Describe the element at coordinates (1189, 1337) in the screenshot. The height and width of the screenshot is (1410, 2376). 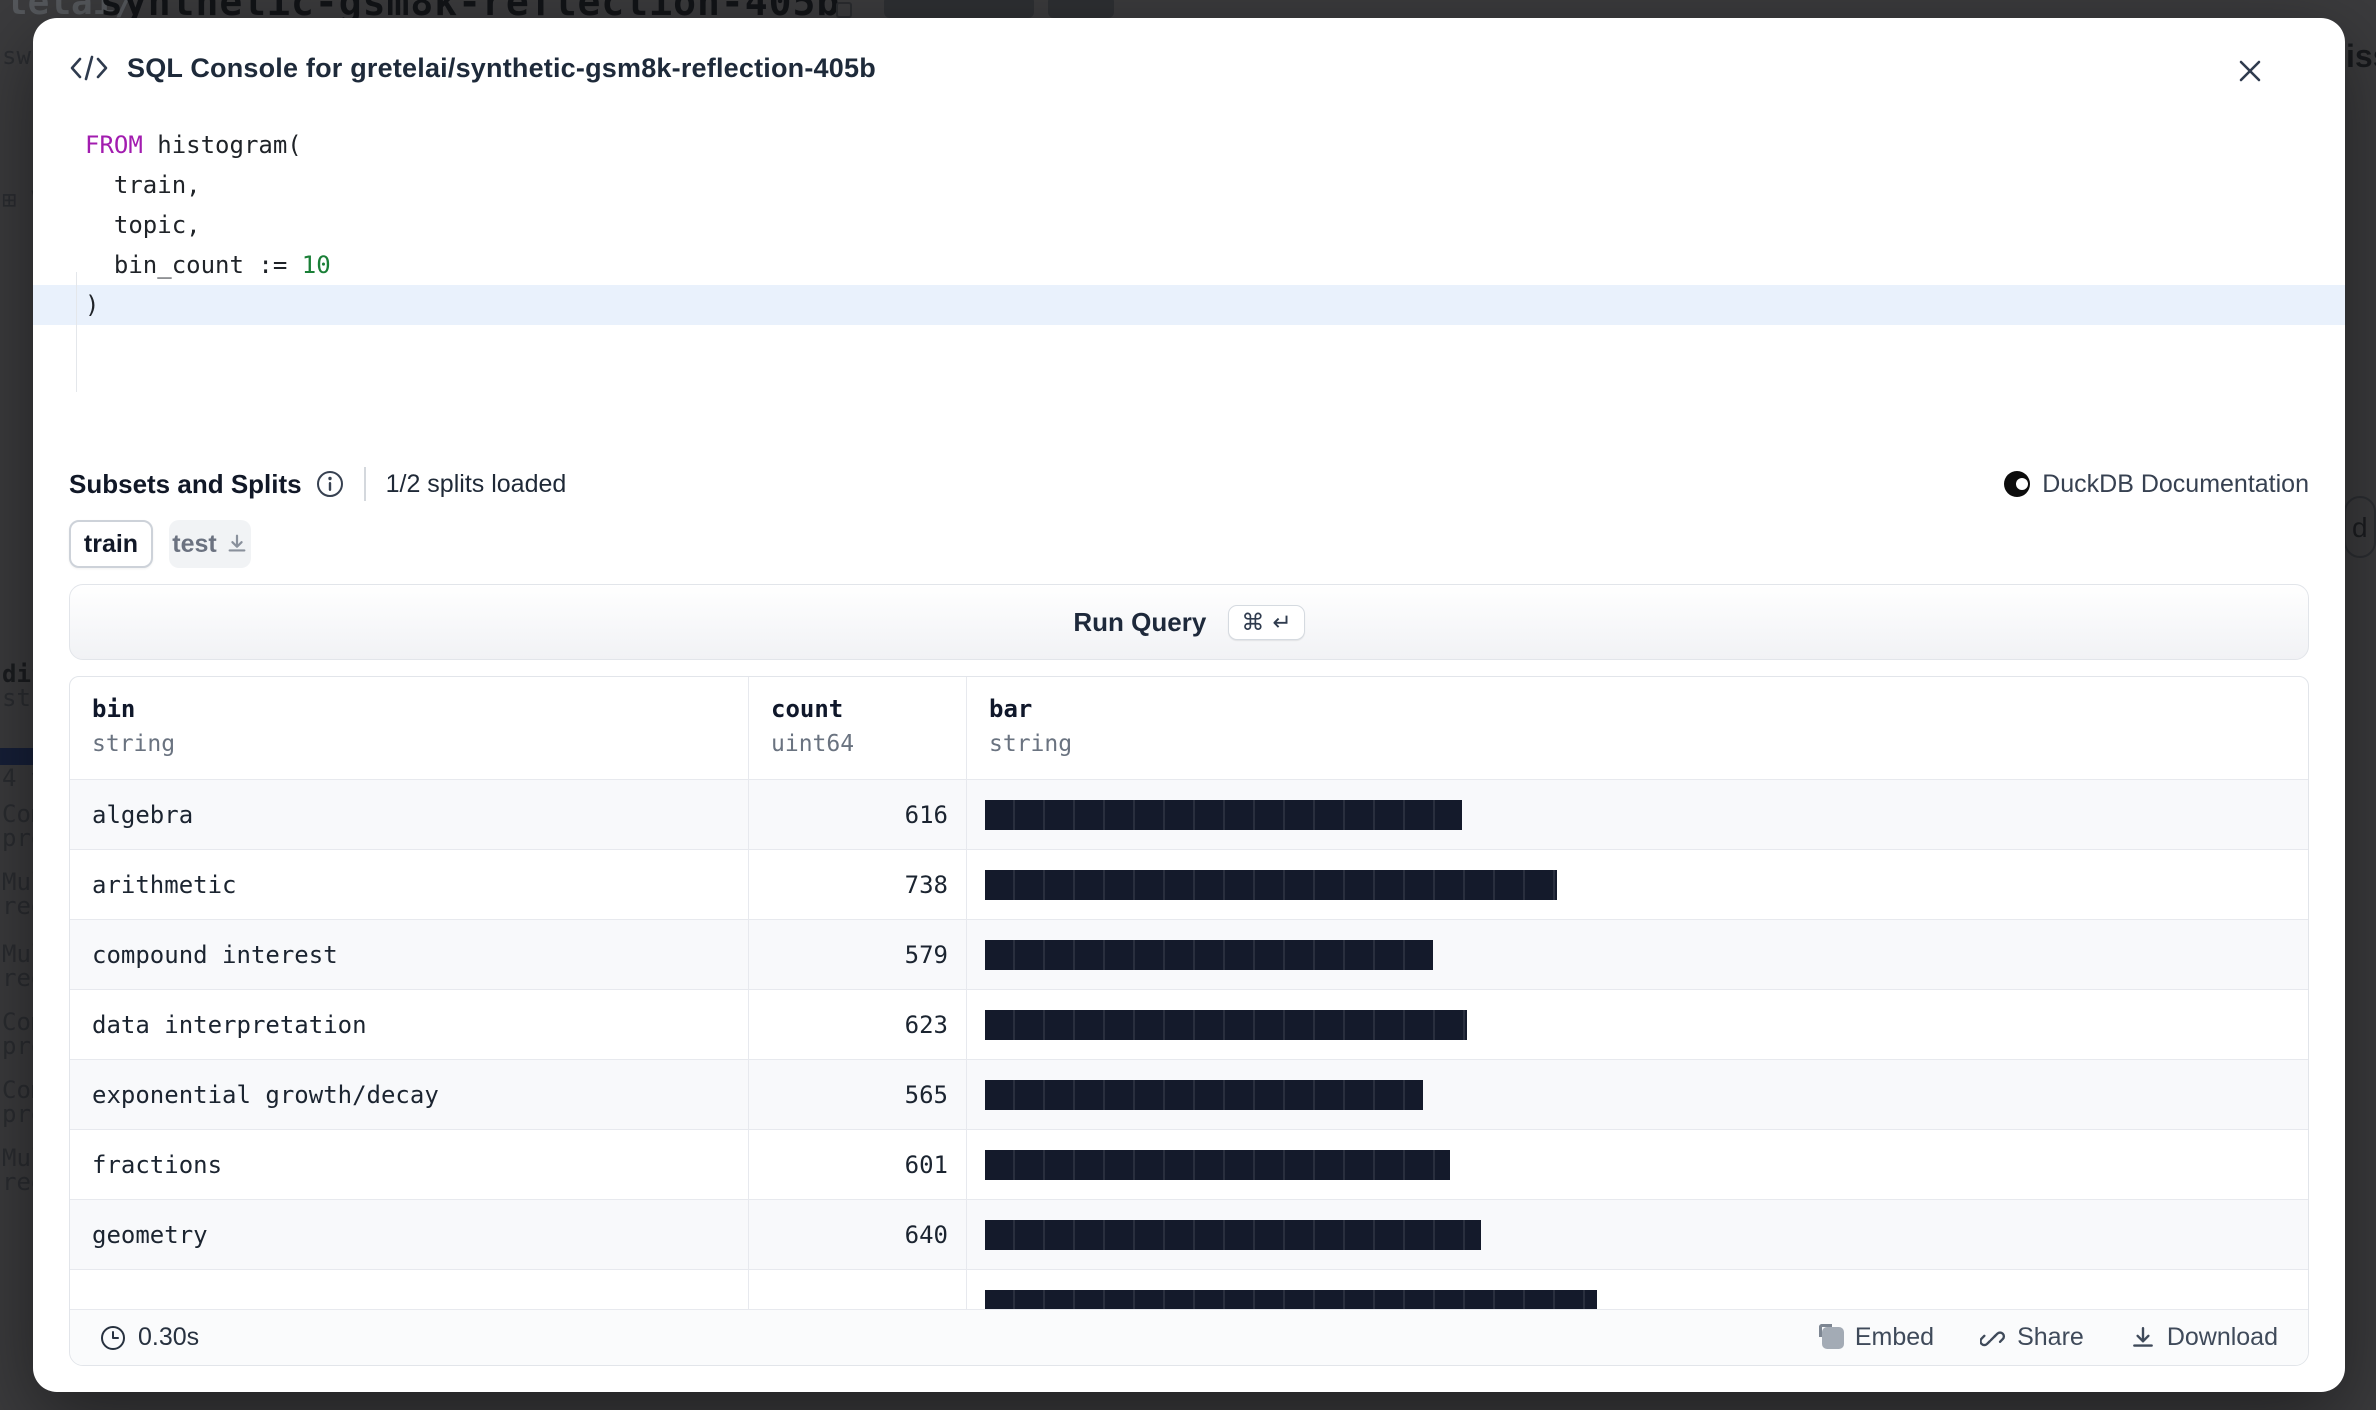
I see `results-footer: 0.30s Embed Share` at that location.